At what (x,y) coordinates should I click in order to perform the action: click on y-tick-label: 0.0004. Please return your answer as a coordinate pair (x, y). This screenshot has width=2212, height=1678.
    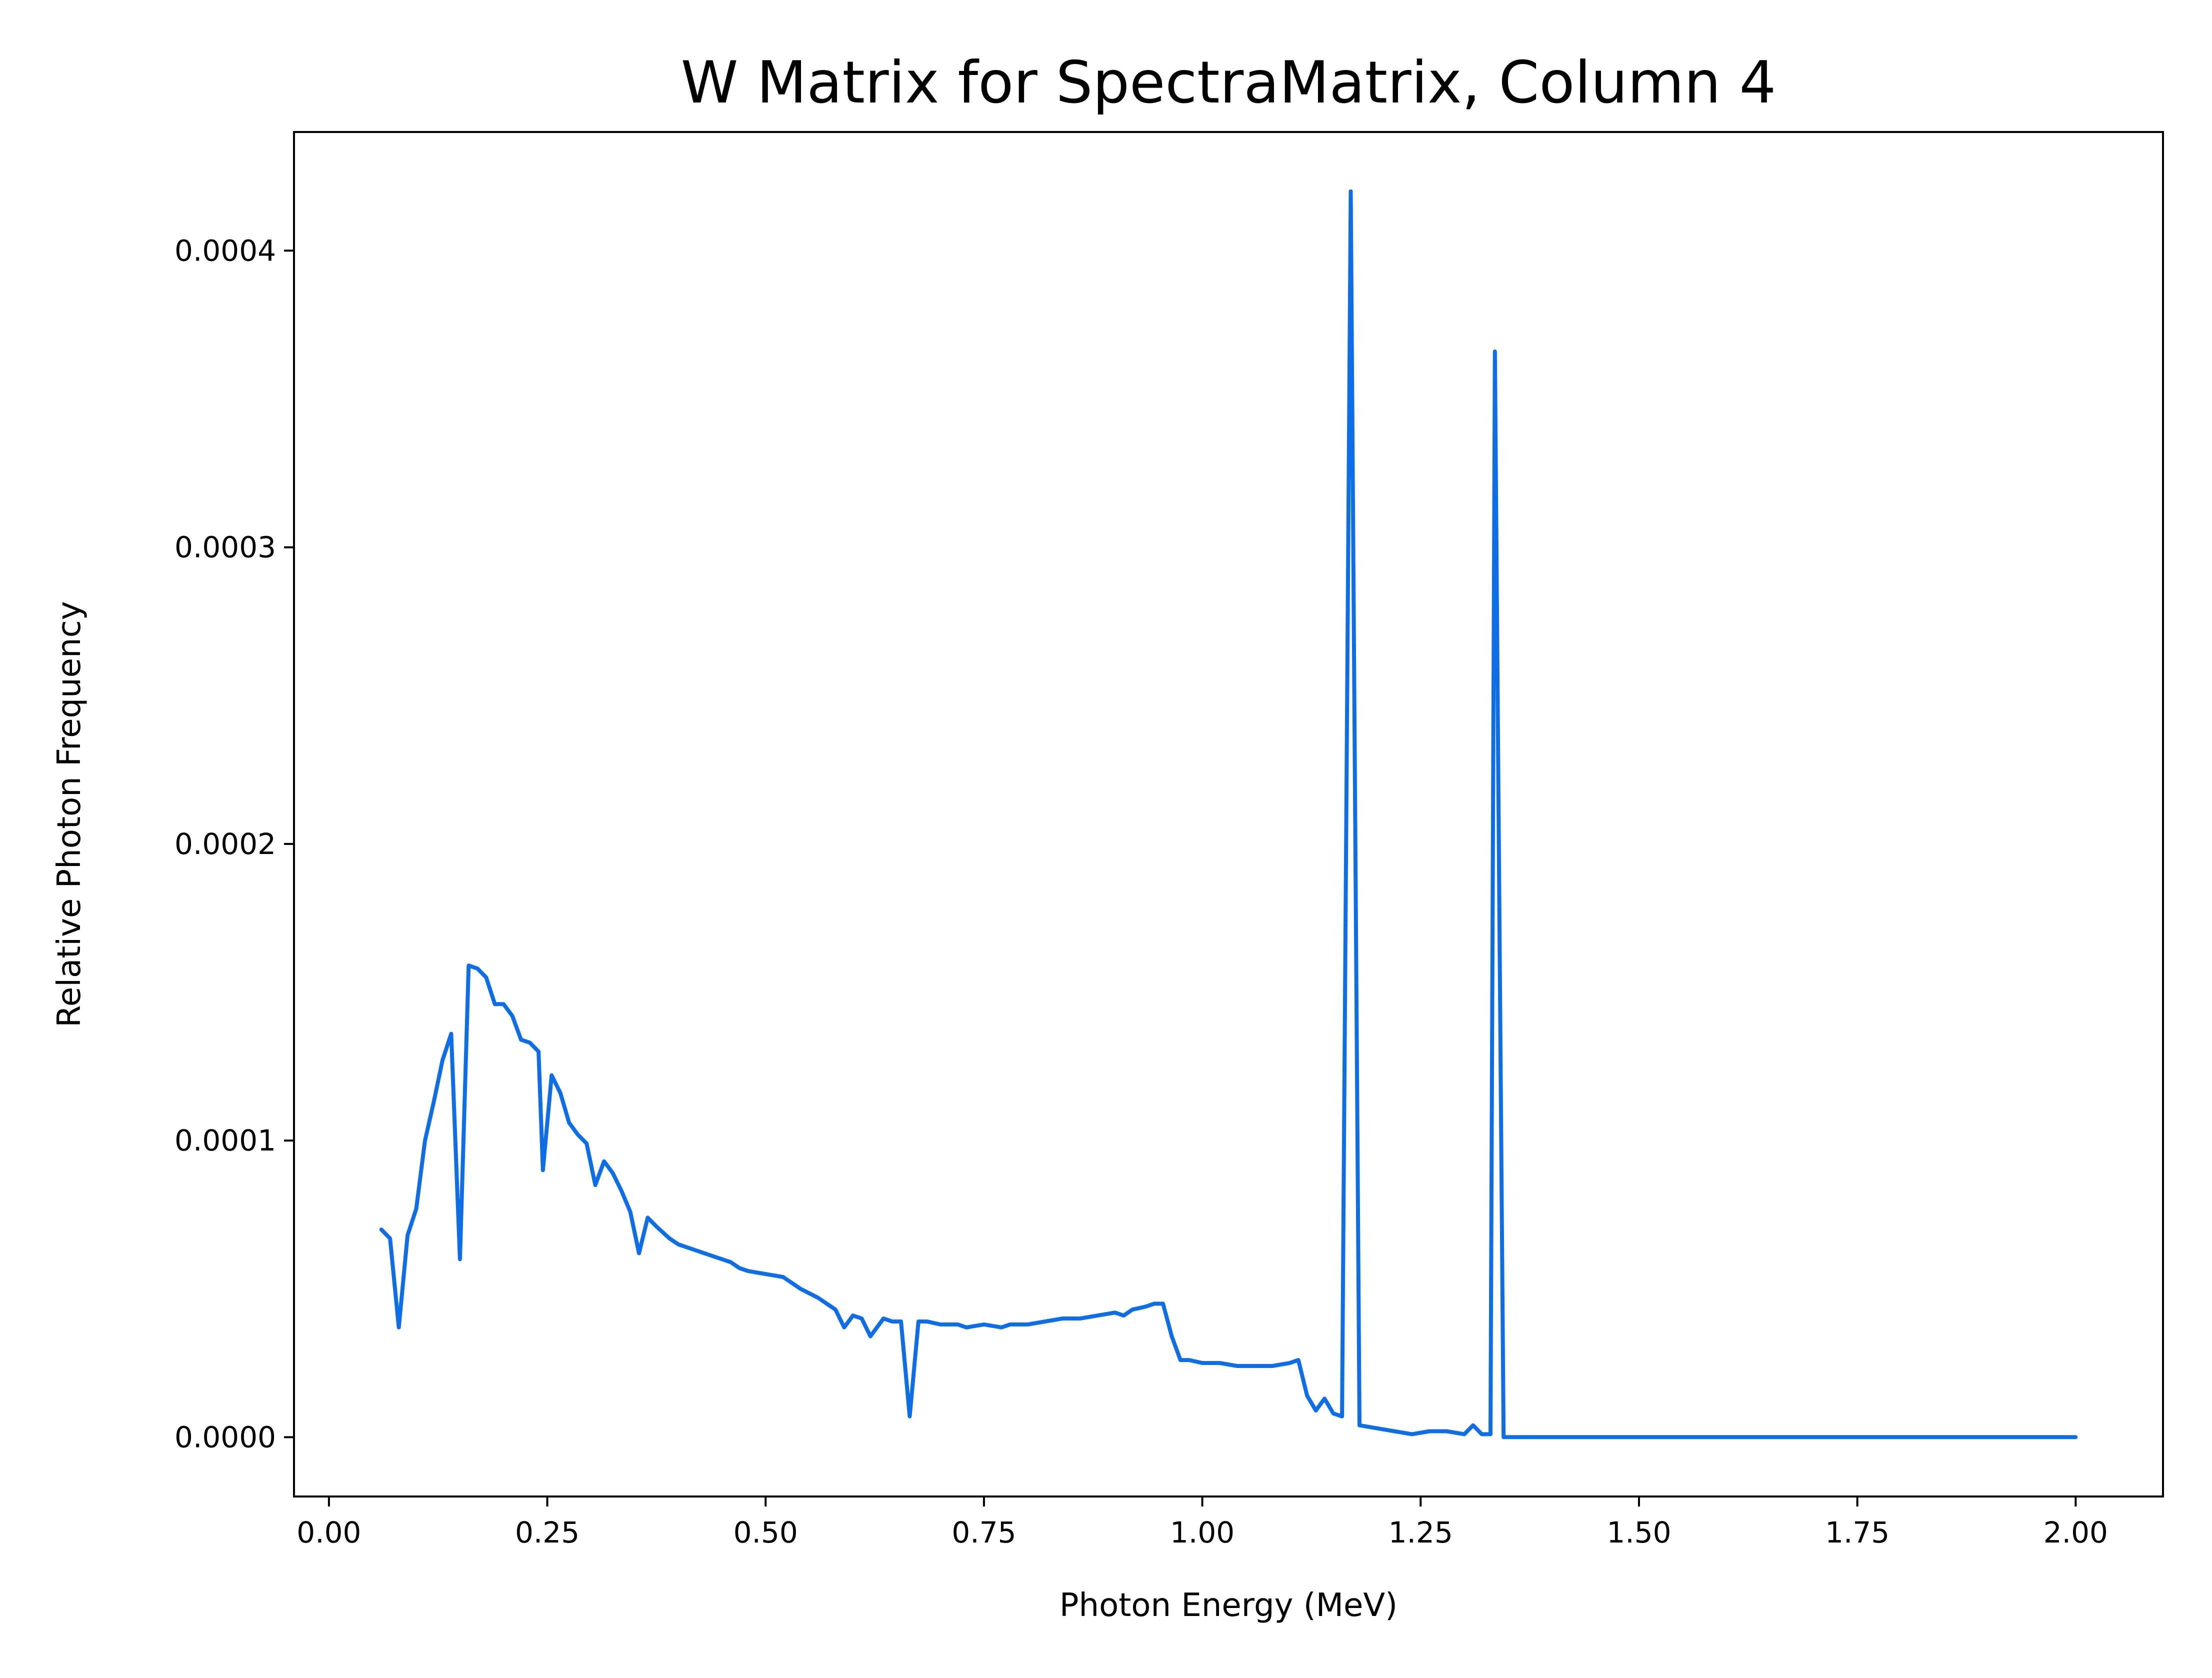
    Looking at the image, I should click on (225, 251).